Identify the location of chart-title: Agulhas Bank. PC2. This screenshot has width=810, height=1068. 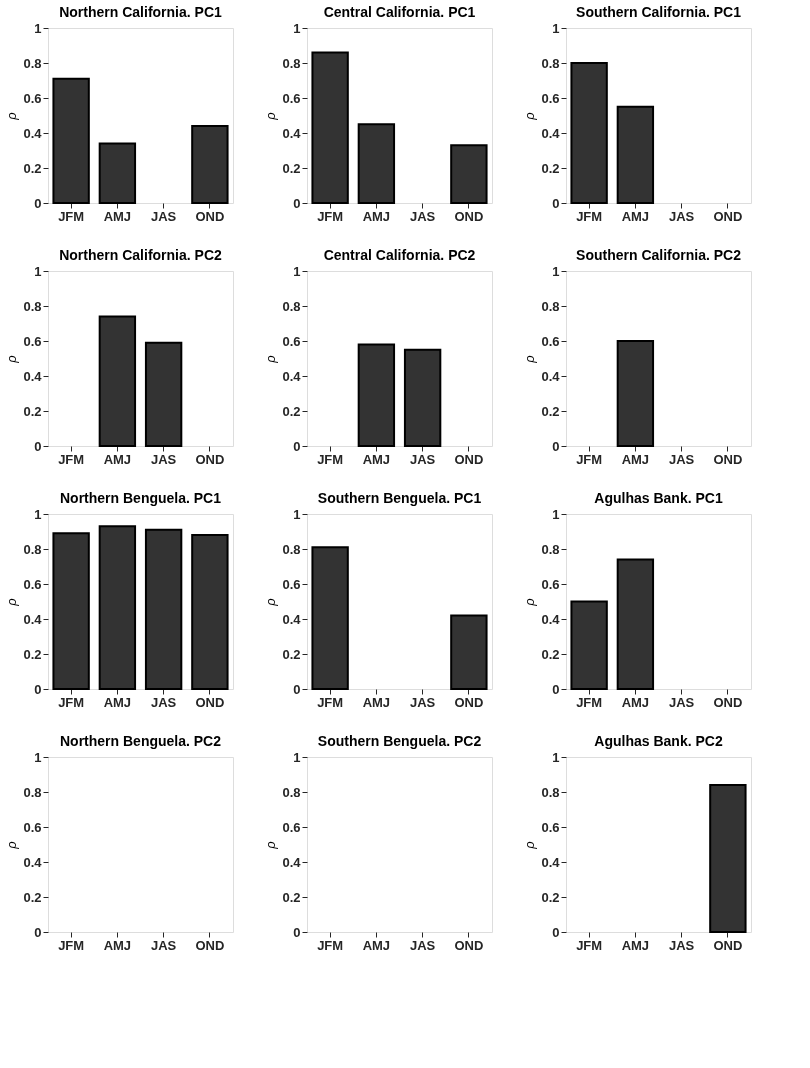
(658, 741).